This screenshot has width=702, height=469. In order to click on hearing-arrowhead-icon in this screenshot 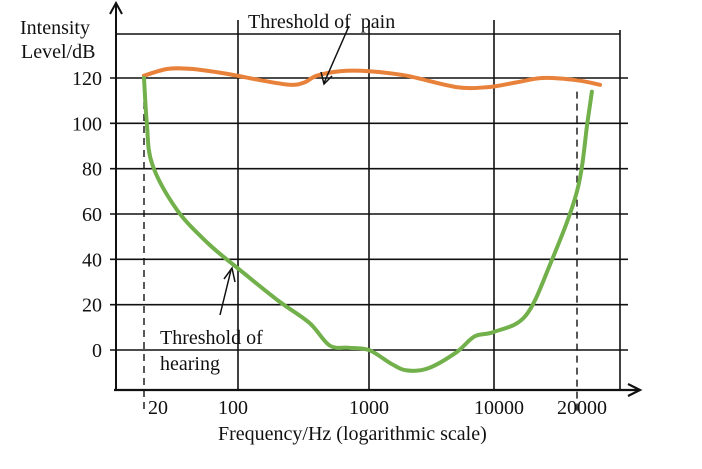, I will do `click(229, 274)`.